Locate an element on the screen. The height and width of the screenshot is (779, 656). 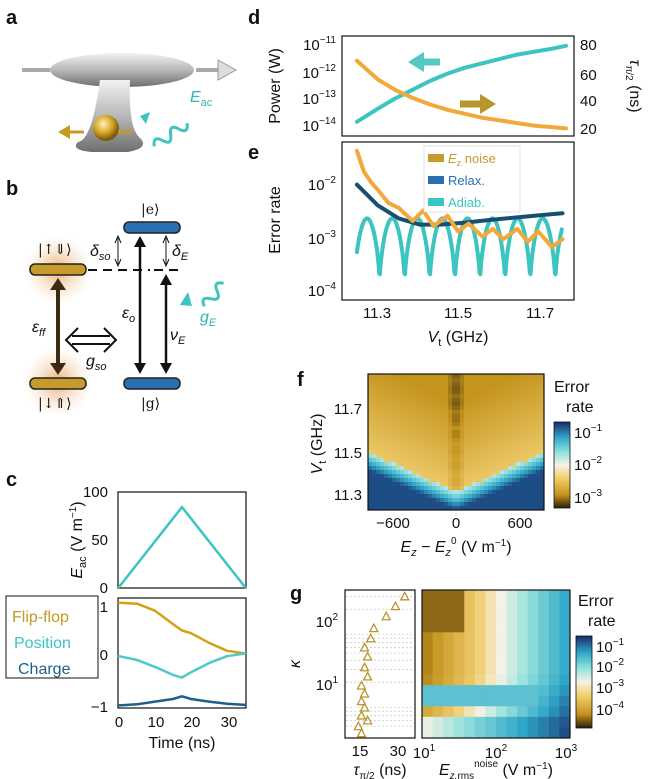
svg-text: 10−14 is located at coordinates (319, 125).